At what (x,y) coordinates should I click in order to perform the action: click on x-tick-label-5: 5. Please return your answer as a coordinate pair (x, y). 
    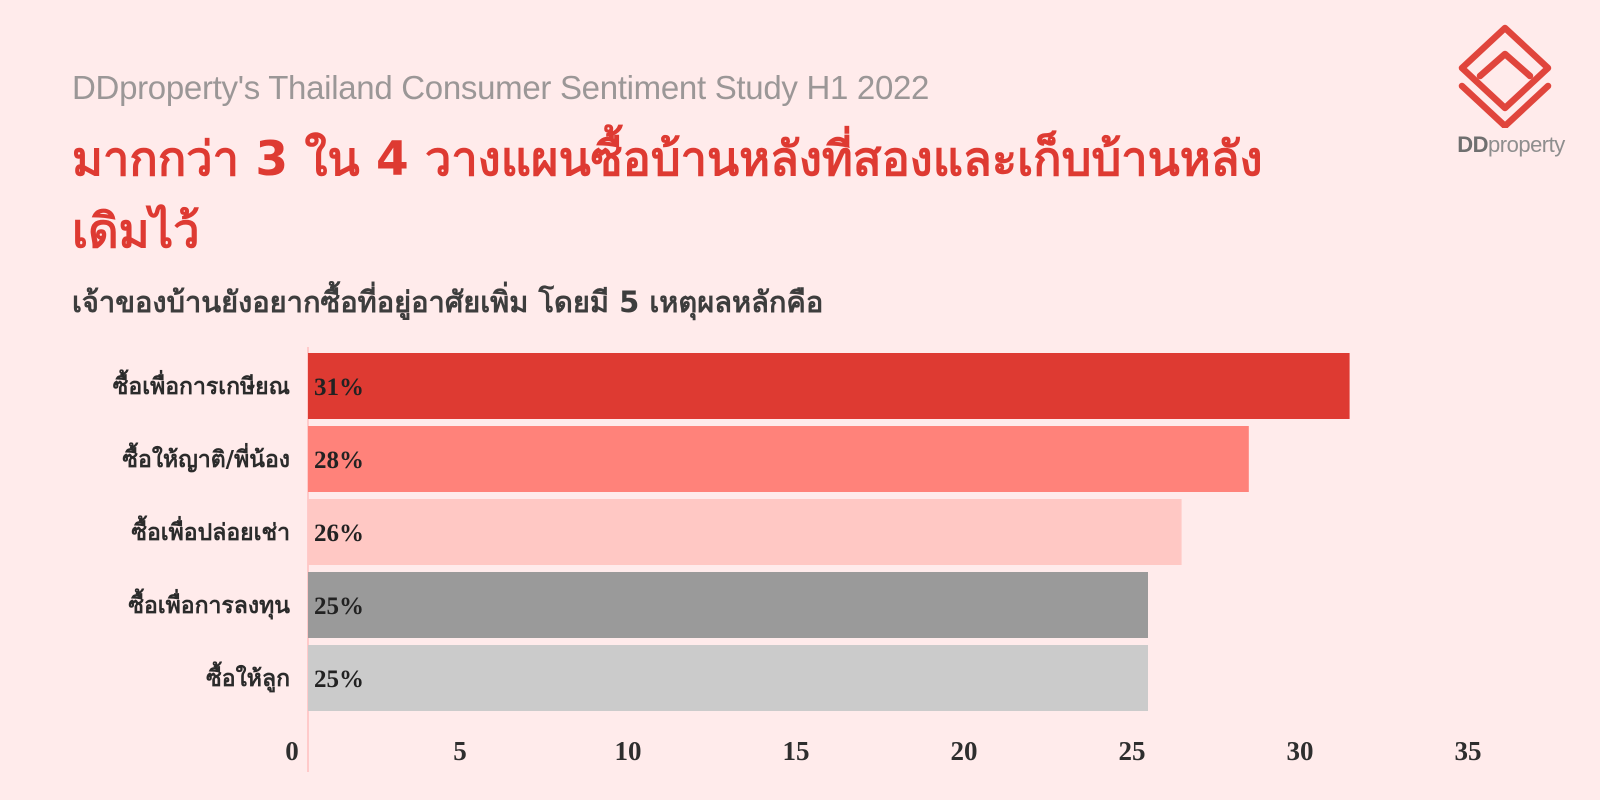
    Looking at the image, I should click on (460, 751).